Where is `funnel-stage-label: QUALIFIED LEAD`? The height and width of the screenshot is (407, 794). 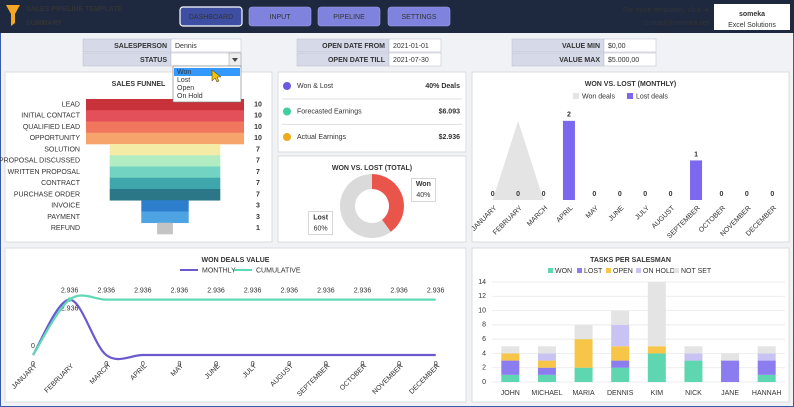 funnel-stage-label: QUALIFIED LEAD is located at coordinates (51, 127).